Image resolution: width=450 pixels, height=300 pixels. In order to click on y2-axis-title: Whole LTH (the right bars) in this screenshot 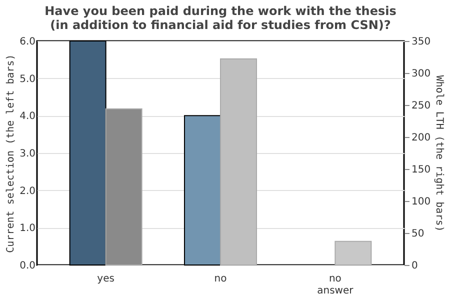, I will do `click(439, 153)`.